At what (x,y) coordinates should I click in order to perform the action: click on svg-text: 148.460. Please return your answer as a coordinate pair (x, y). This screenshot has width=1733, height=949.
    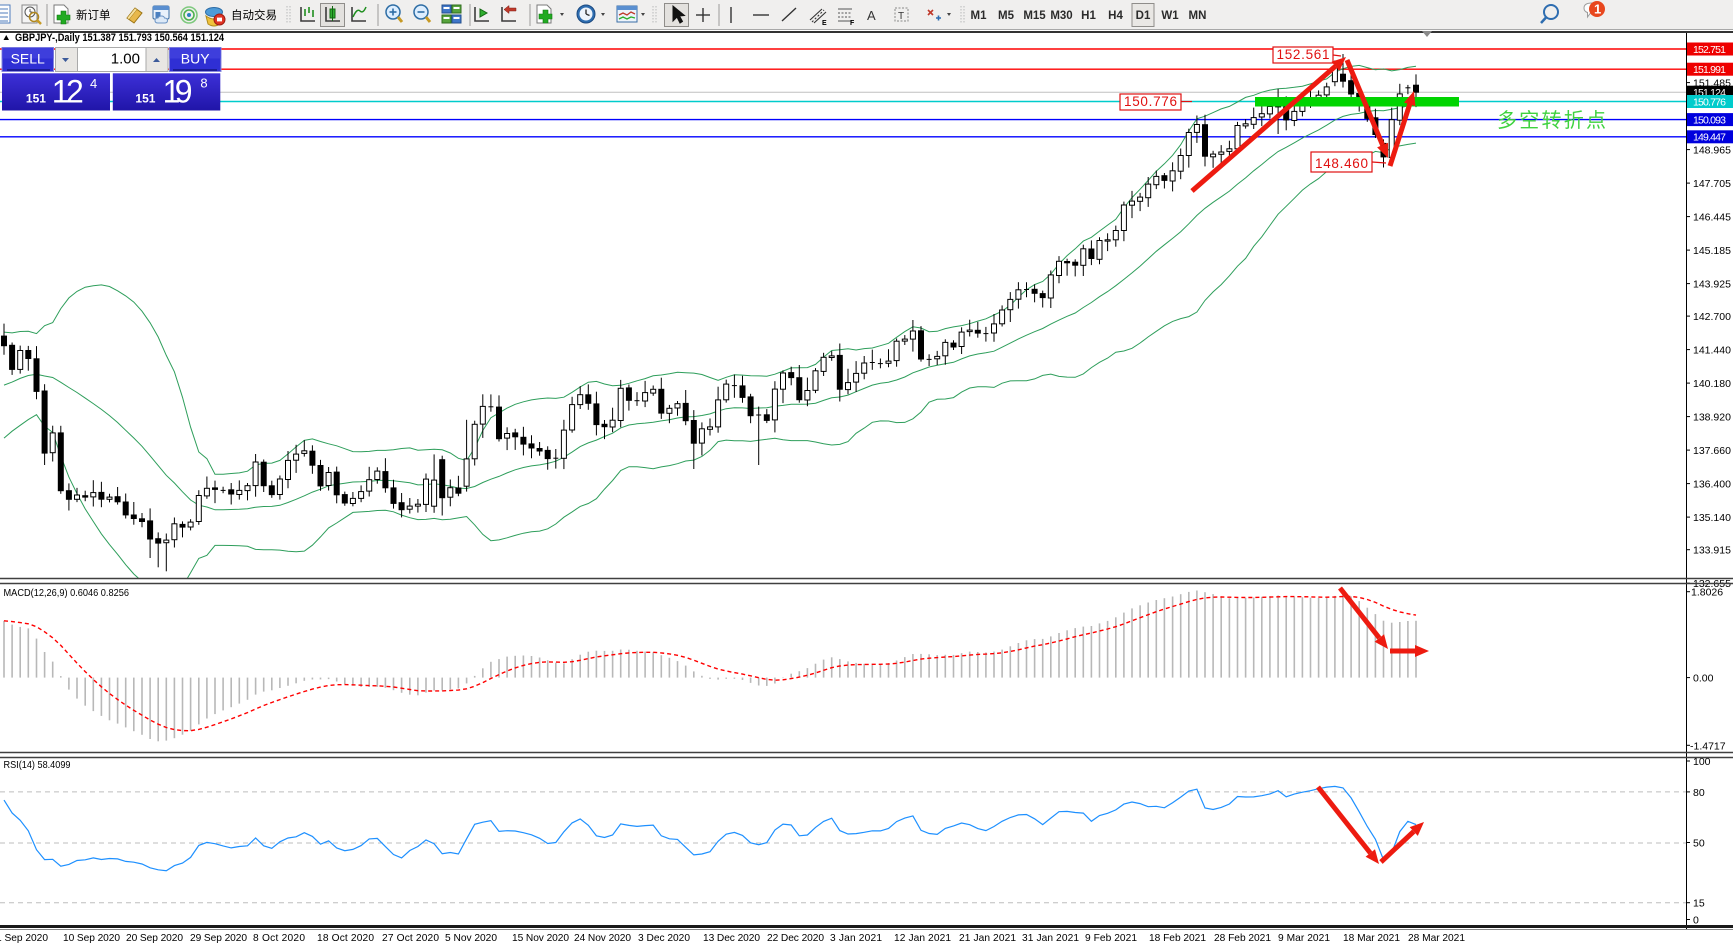
    Looking at the image, I should click on (1341, 163).